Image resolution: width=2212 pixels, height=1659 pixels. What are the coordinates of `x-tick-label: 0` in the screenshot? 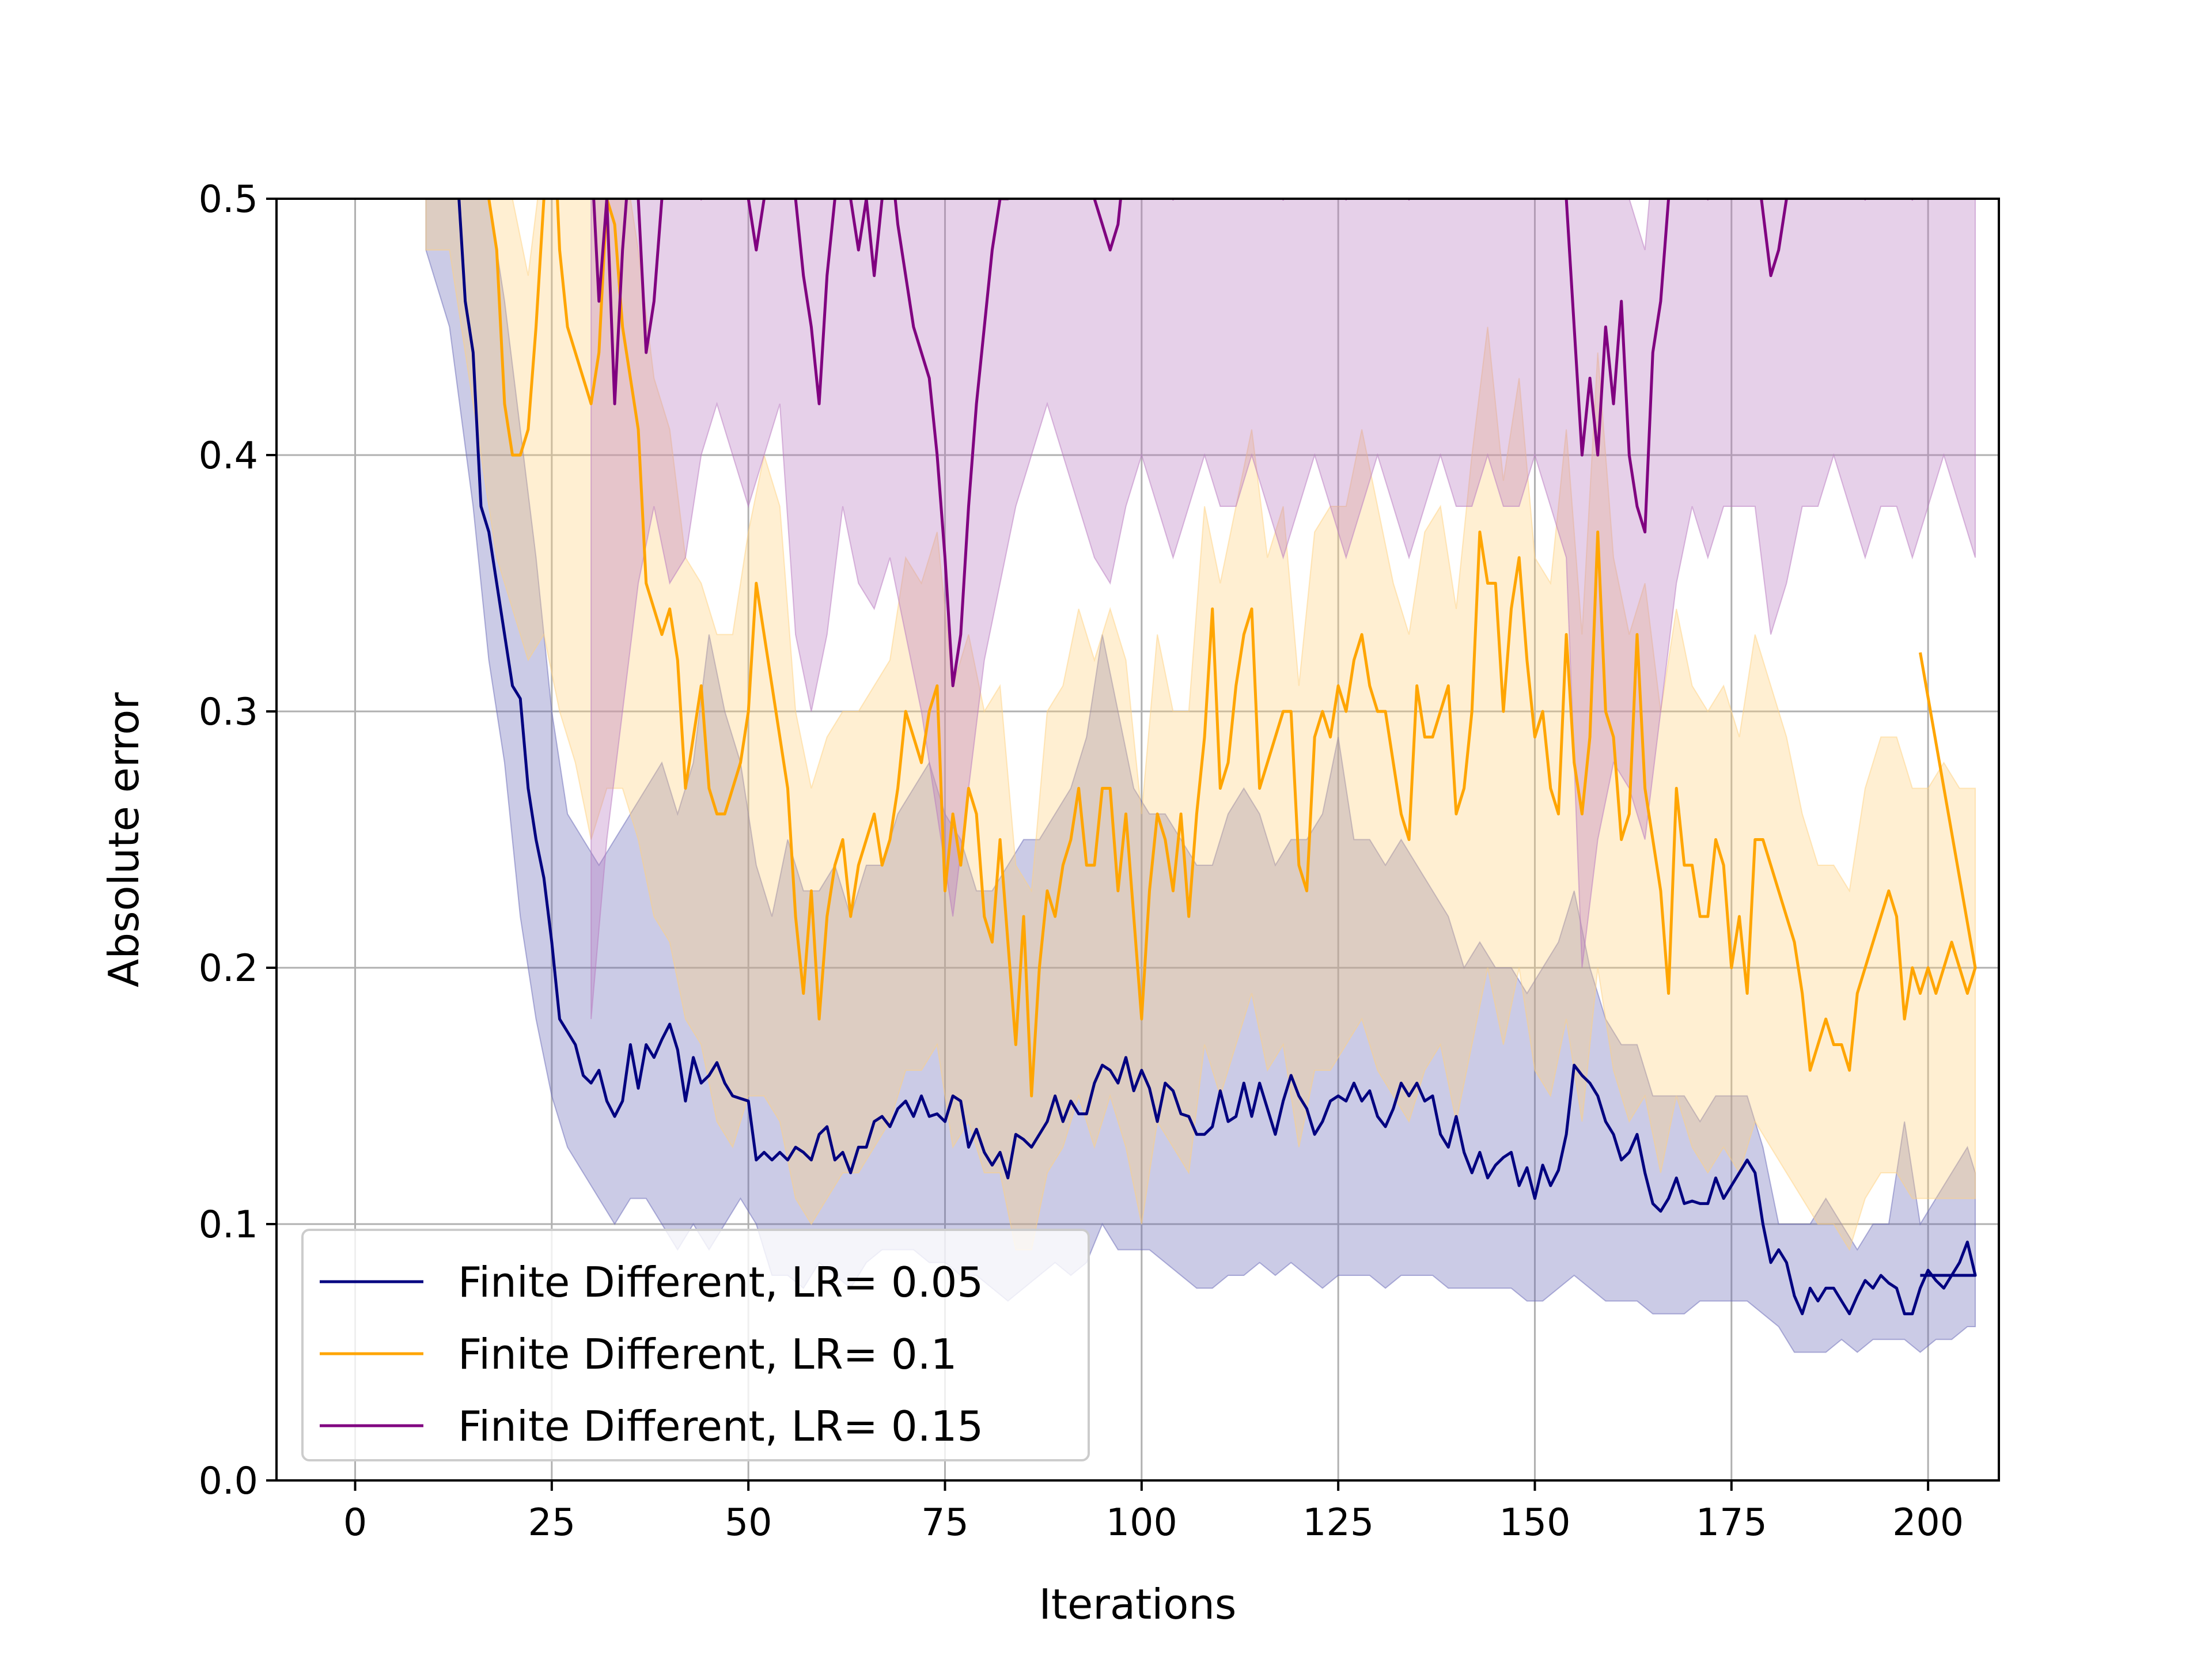 It's located at (355, 1522).